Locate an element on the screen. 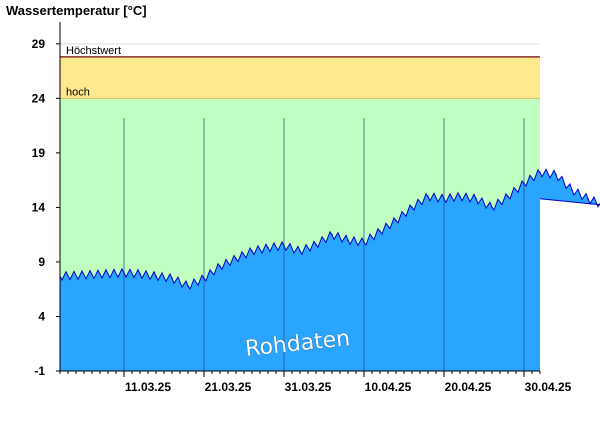  x-tick-label: 10.04.25 is located at coordinates (388, 387).